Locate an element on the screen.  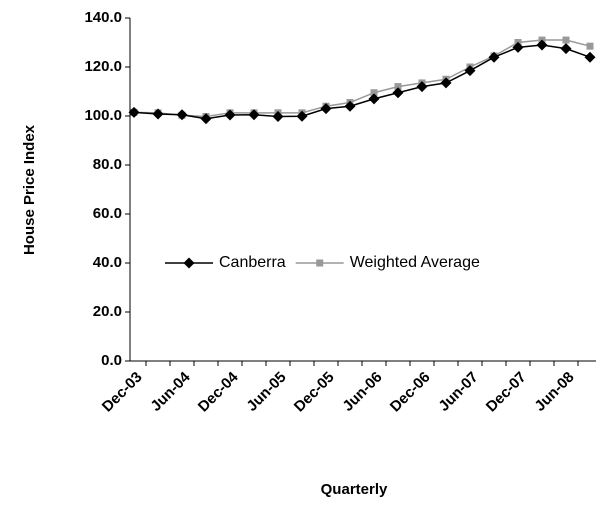
y-tick-label: 60.0 is located at coordinates (107, 213).